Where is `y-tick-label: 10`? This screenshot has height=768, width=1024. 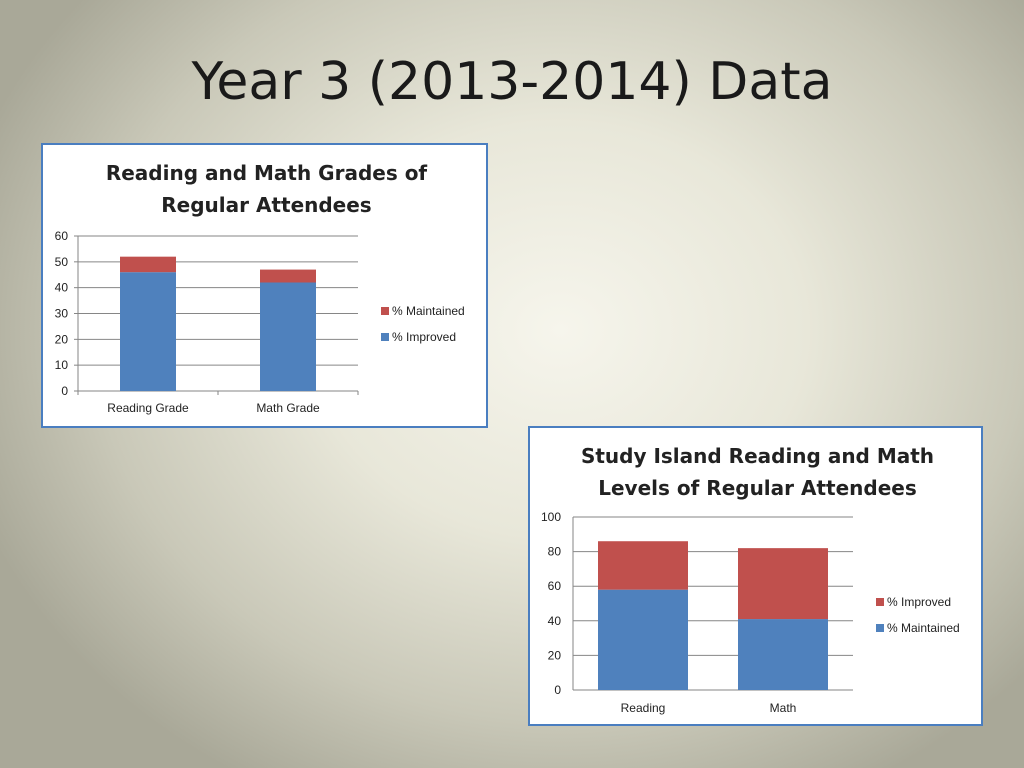 y-tick-label: 10 is located at coordinates (62, 365).